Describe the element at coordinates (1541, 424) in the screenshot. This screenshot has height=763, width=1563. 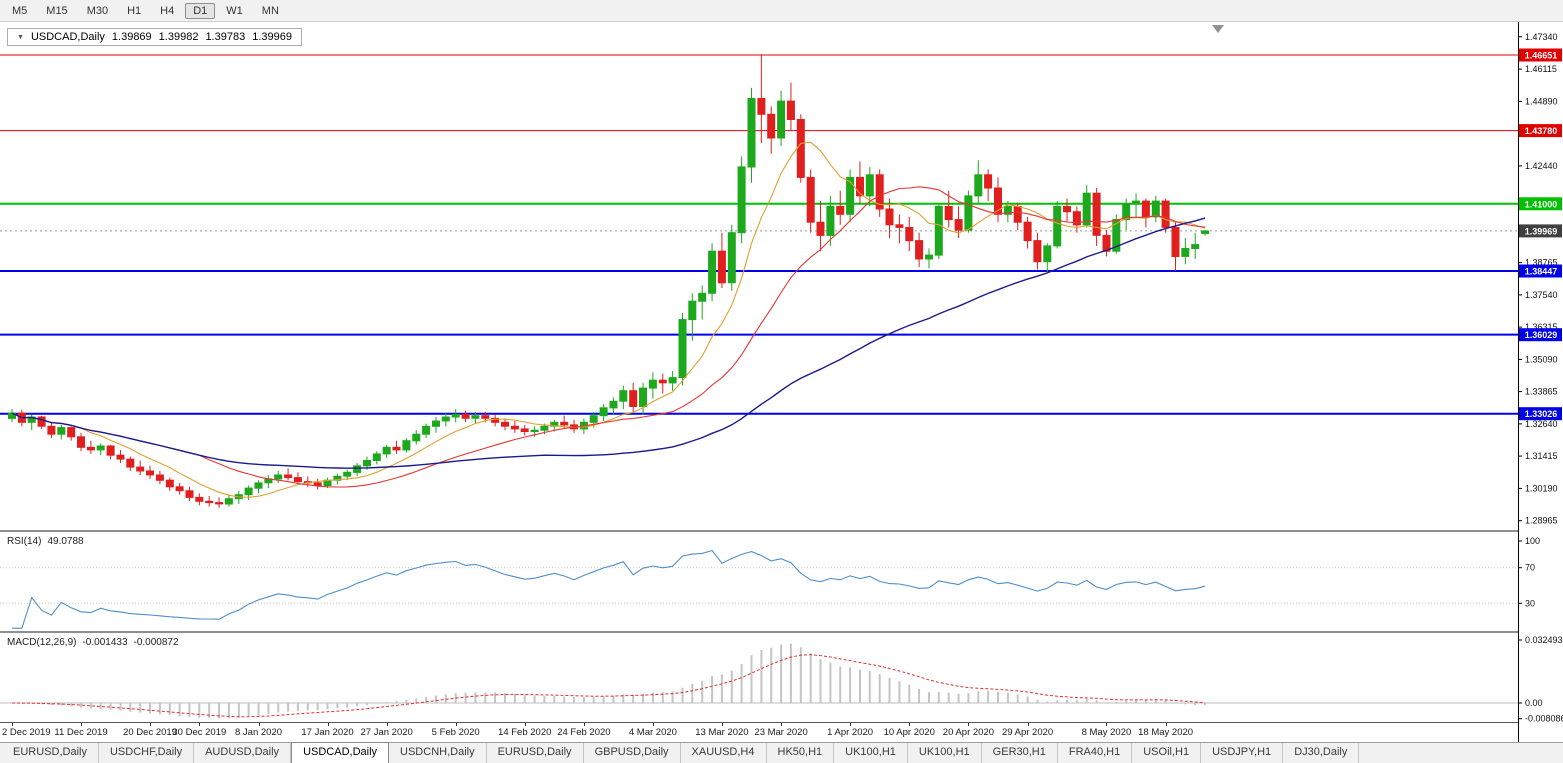
I see `price-tick-label: 1.32640` at that location.